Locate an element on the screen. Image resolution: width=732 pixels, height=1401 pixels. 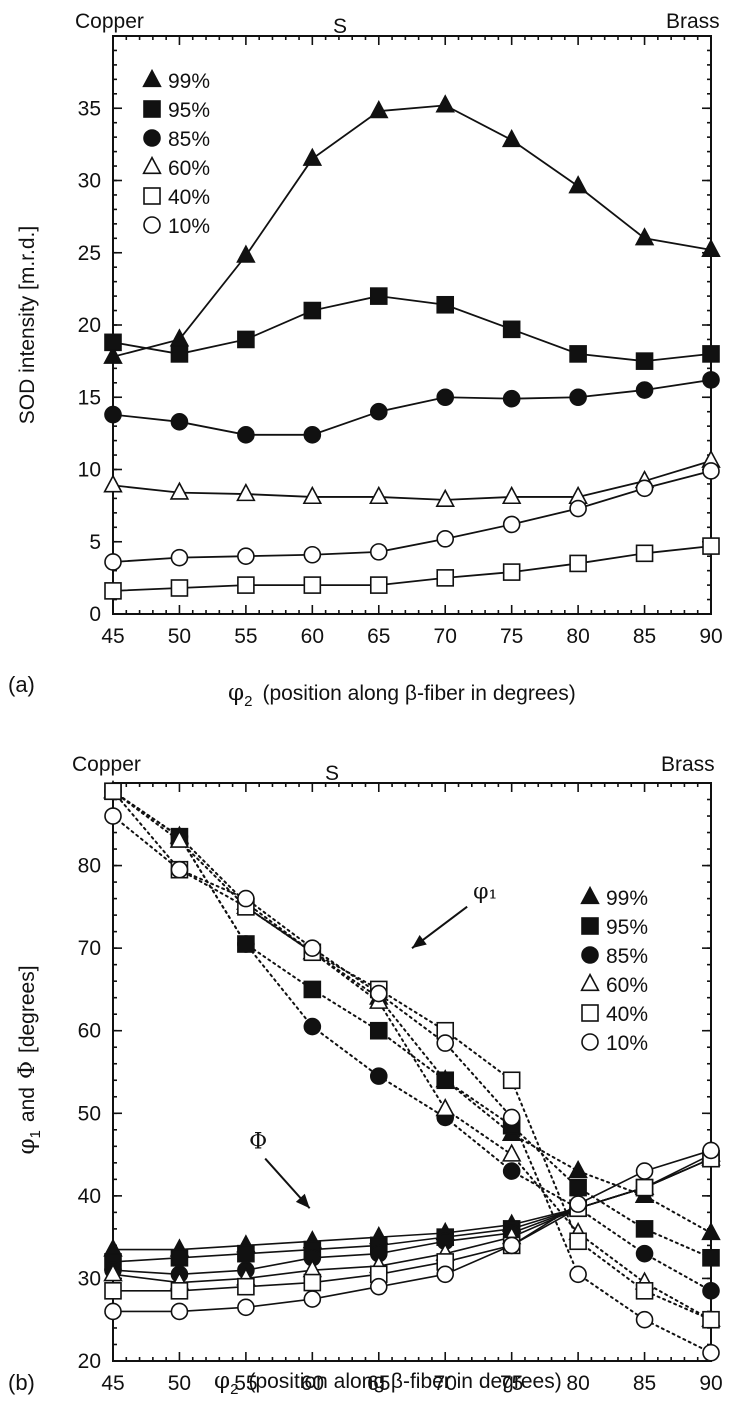
series-line-40pct is located at coordinates (412, 568).